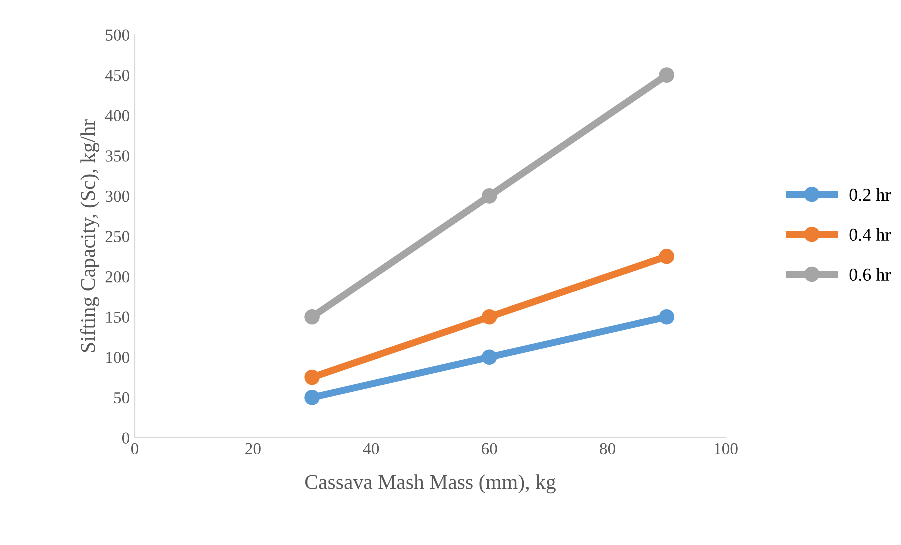 The height and width of the screenshot is (545, 901). Describe the element at coordinates (122, 398) in the screenshot. I see `y-tick-label: 50` at that location.